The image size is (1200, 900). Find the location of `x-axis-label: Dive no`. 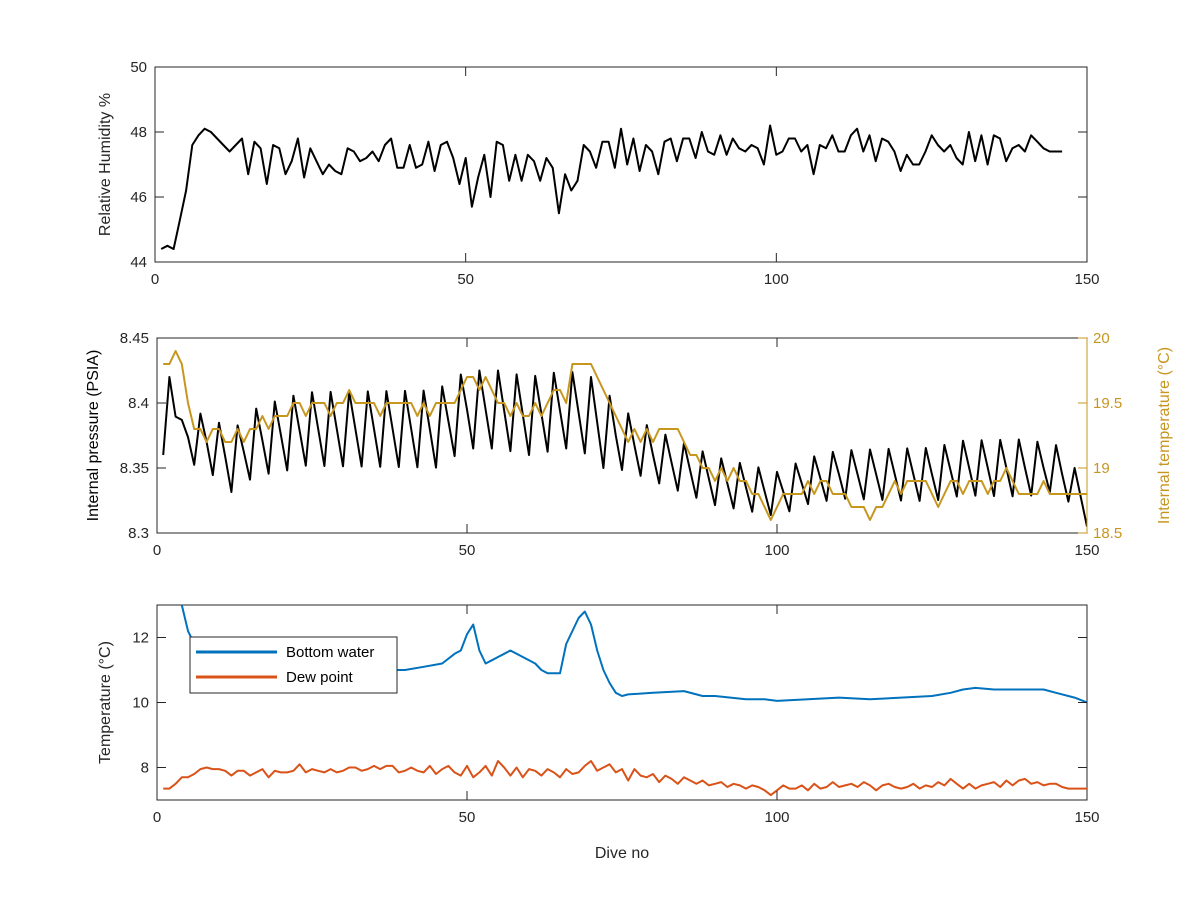

x-axis-label: Dive no is located at coordinates (622, 853).